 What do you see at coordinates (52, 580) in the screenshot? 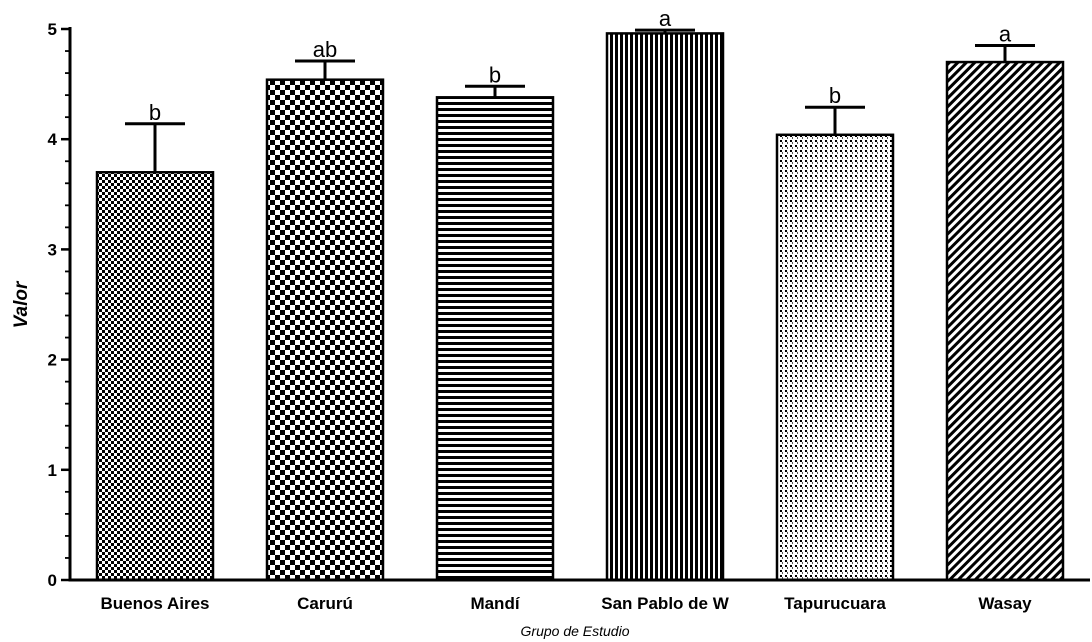
I see `y-tick-label: 0` at bounding box center [52, 580].